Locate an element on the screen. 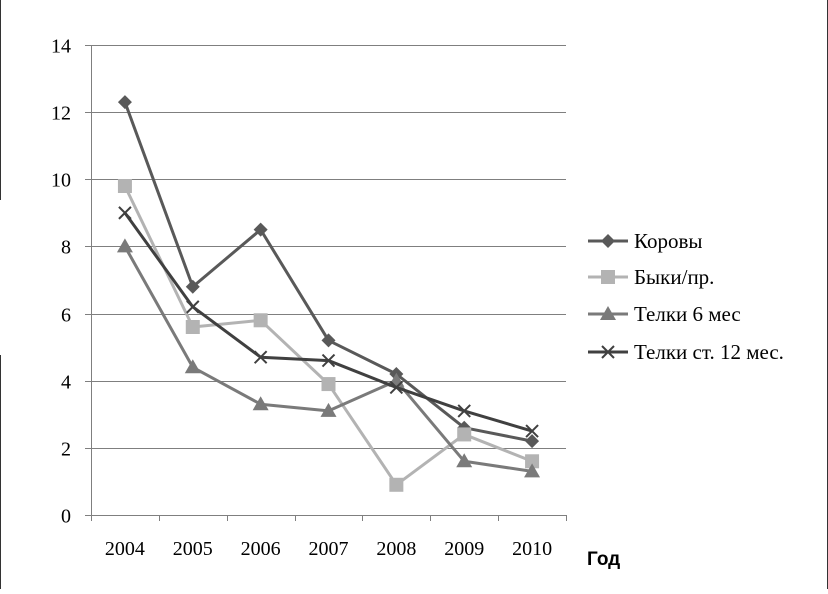  legend-item: Телки 6 мес is located at coordinates (664, 314).